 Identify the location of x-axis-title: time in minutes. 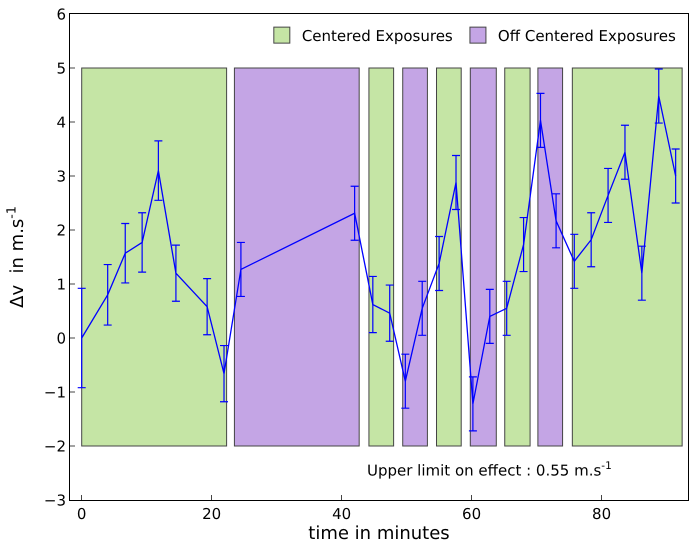
(379, 533).